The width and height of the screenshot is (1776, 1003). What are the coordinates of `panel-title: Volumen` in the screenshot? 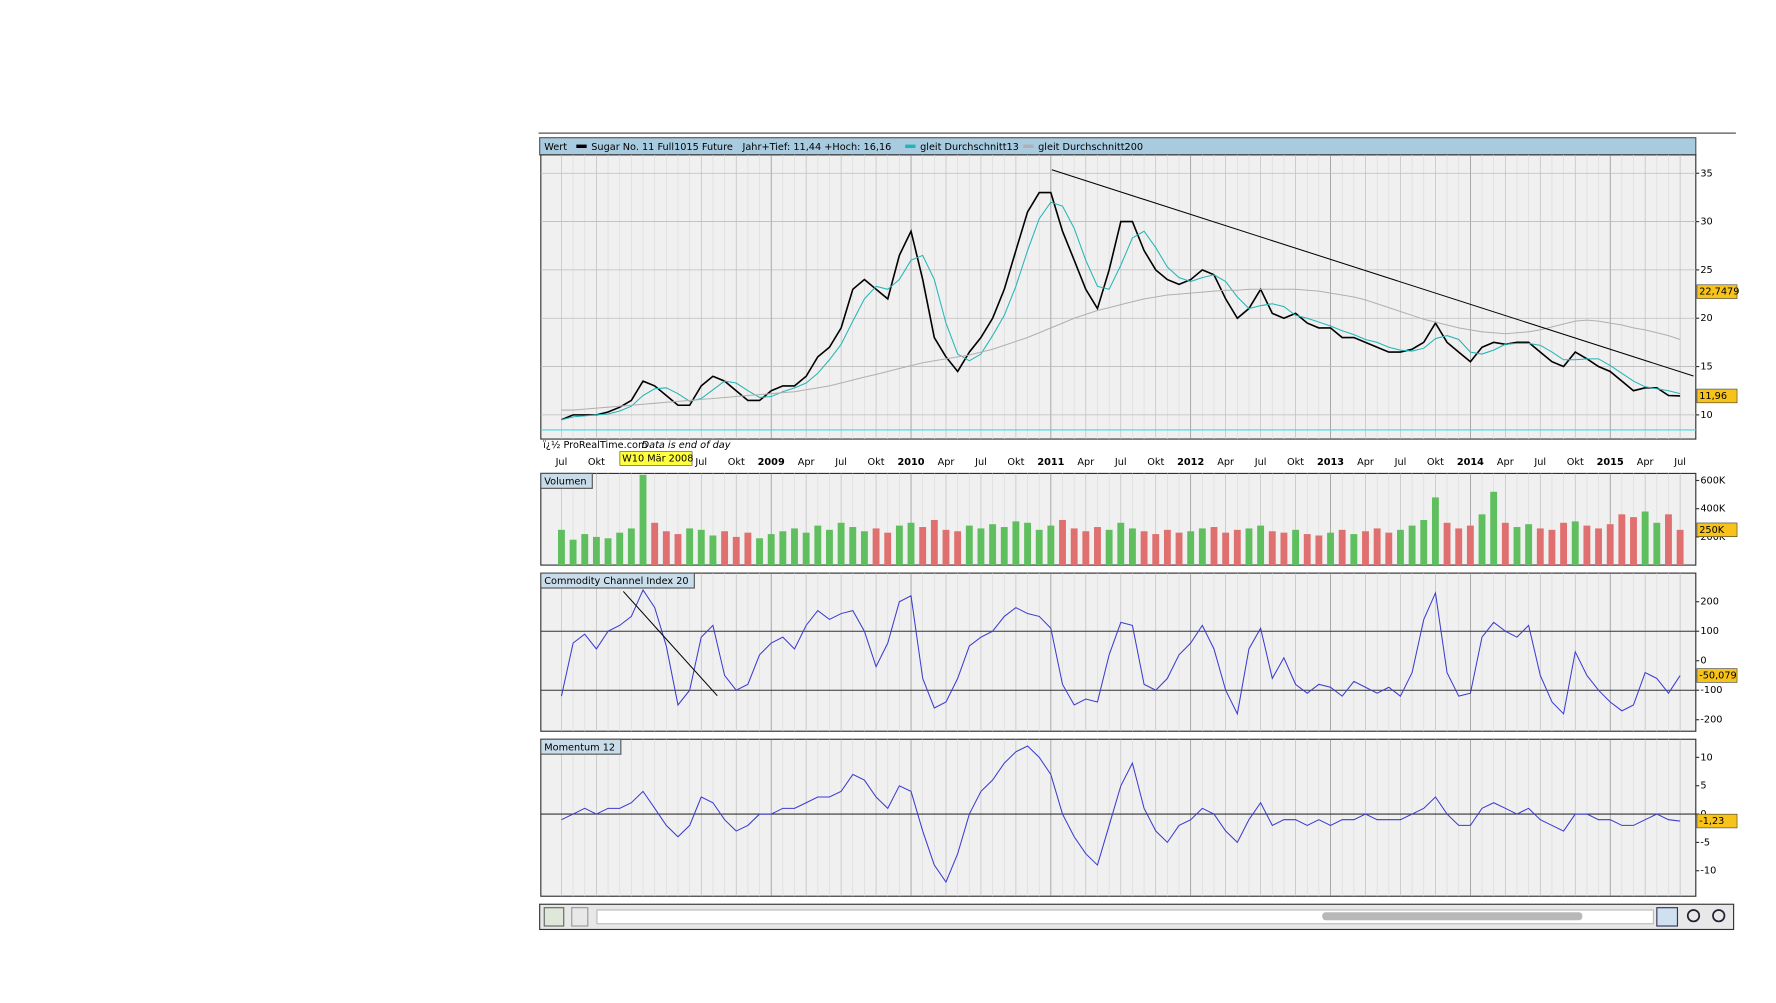 It's located at (565, 481).